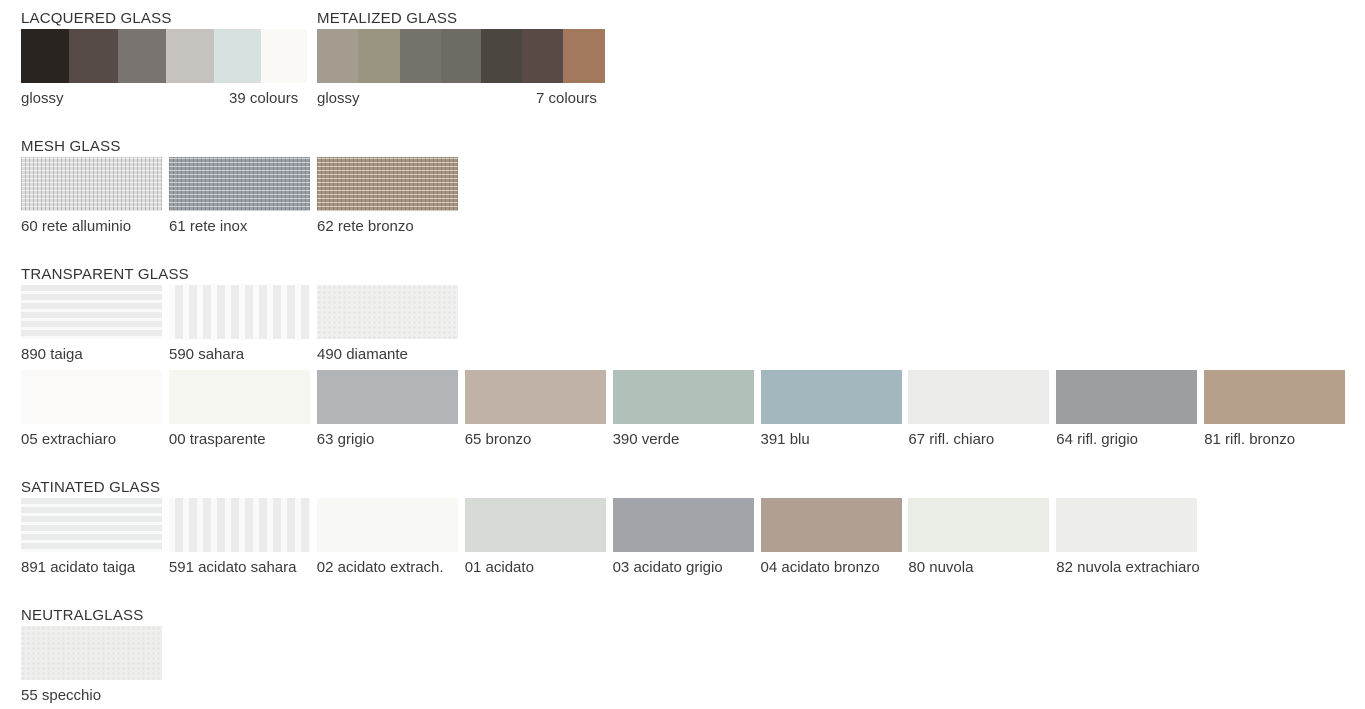 The height and width of the screenshot is (709, 1365). What do you see at coordinates (91, 487) in the screenshot?
I see `satinated-glass-heading: SATINATED GLASS` at bounding box center [91, 487].